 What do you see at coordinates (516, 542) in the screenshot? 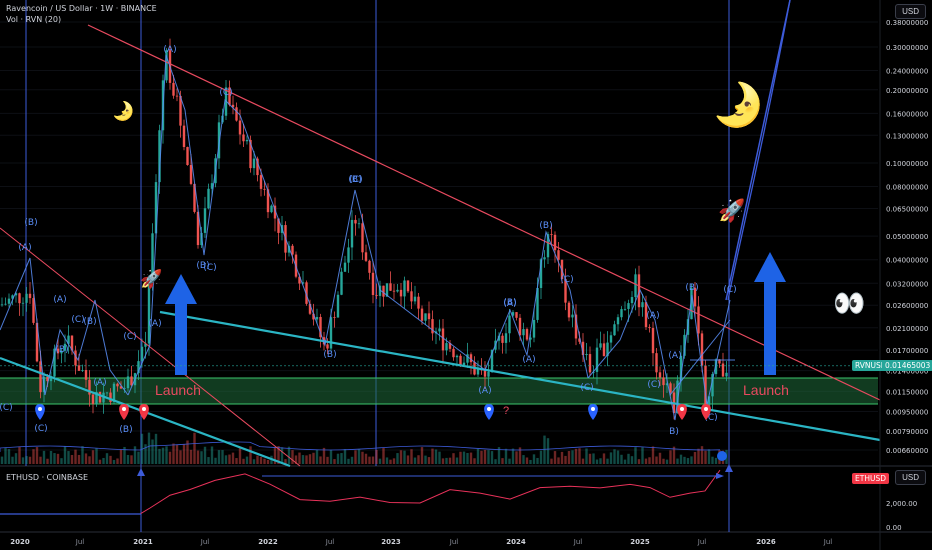
I see `x-tick-label: 2024` at bounding box center [516, 542].